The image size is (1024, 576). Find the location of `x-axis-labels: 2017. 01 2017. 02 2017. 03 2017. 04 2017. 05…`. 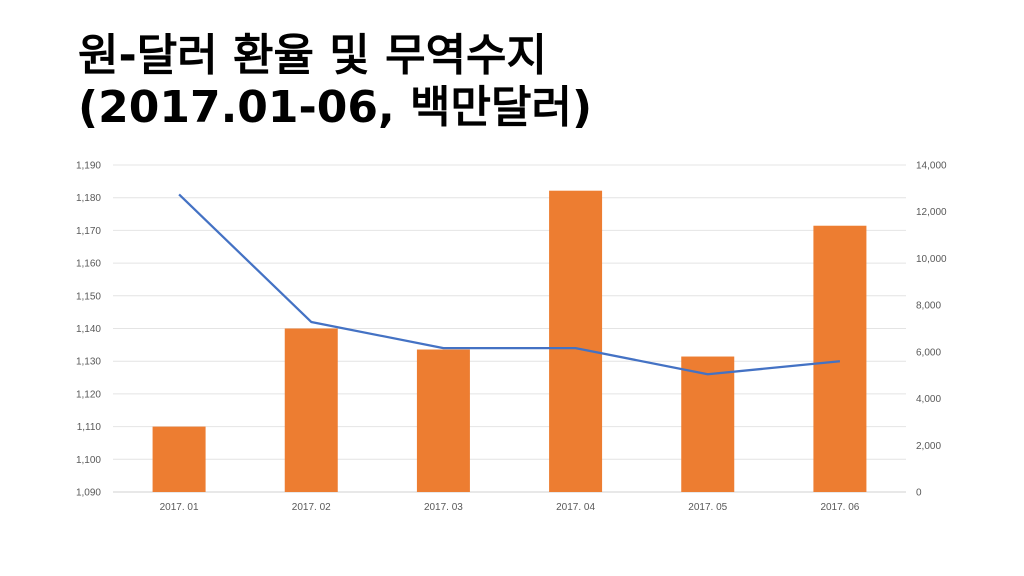

x-axis-labels: 2017. 01 2017. 02 2017. 03 2017. 04 2017. 05… is located at coordinates (510, 507).